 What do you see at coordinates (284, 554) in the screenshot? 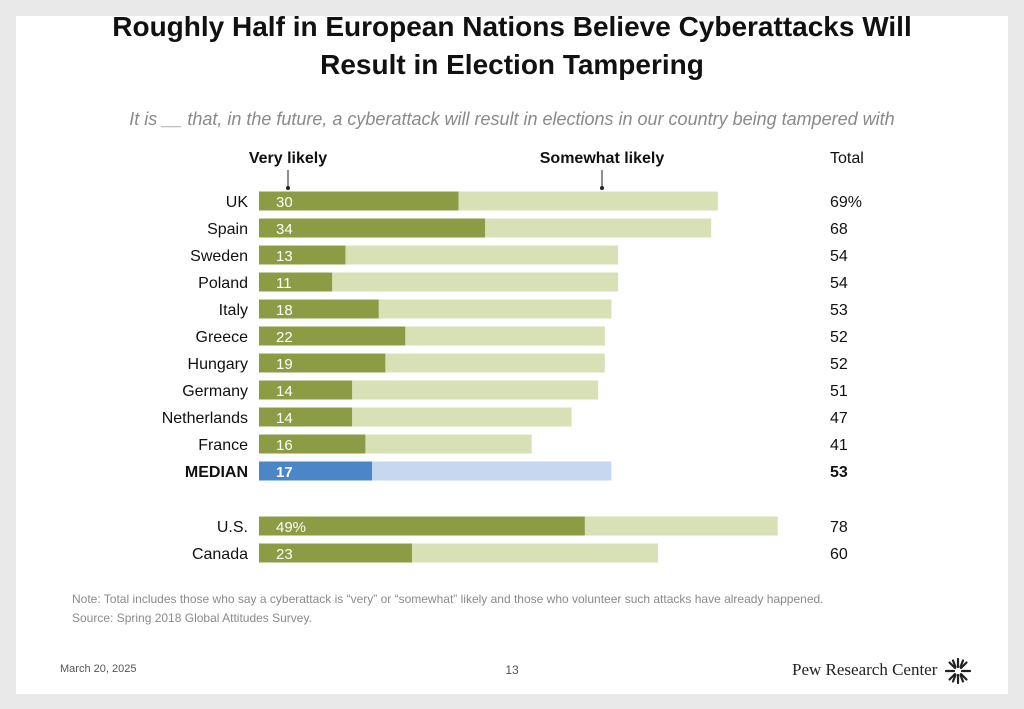
I see `value-label-canada: 23` at bounding box center [284, 554].